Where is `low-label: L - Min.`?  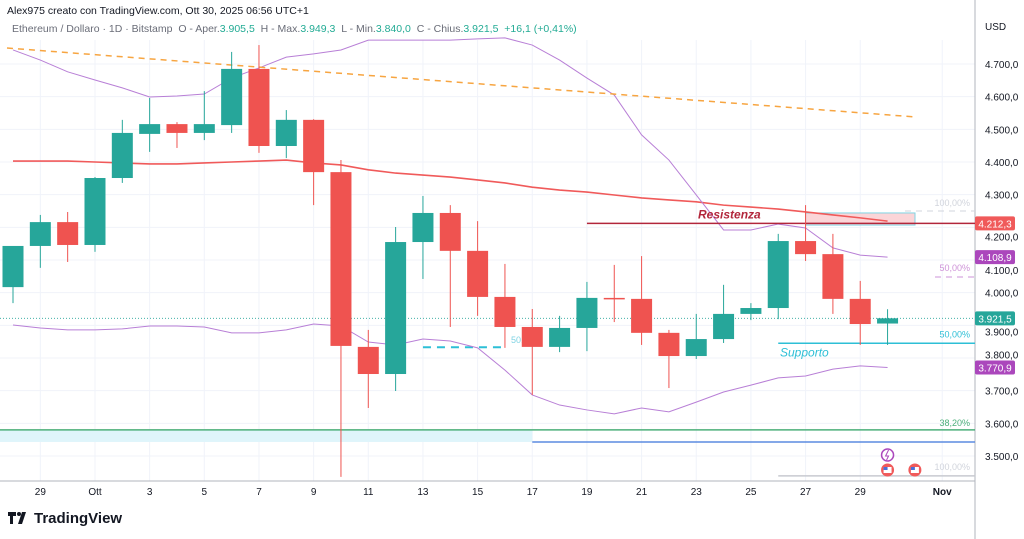
low-label: L - Min. is located at coordinates (358, 29).